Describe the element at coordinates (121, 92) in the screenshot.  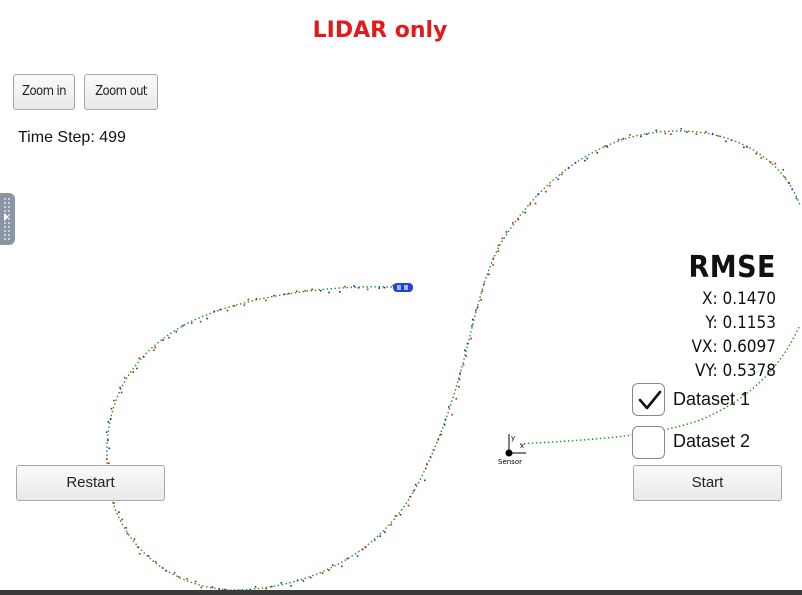
I see `zoom-out-button: Zoom out` at that location.